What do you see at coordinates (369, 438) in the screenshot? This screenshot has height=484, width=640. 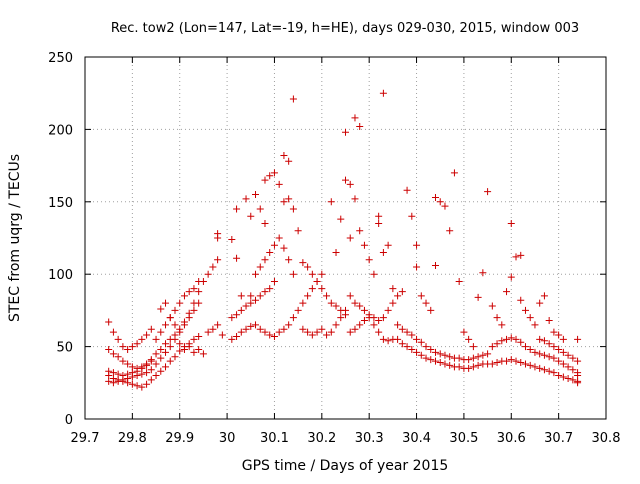 I see `x-tick-label: 30.3` at bounding box center [369, 438].